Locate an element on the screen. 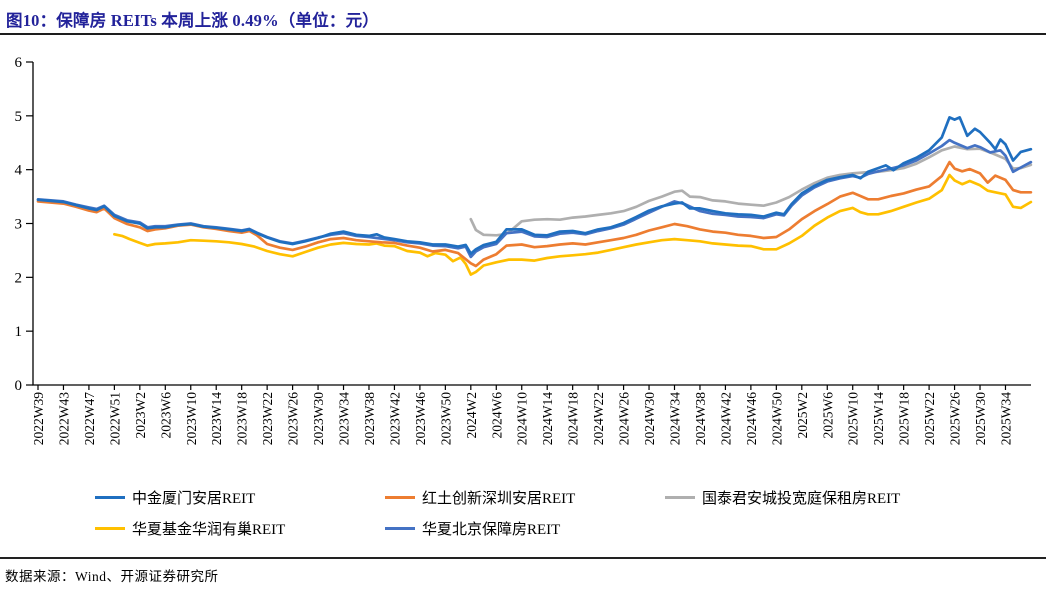  x-tick-label: 2025W14 is located at coordinates (878, 418).